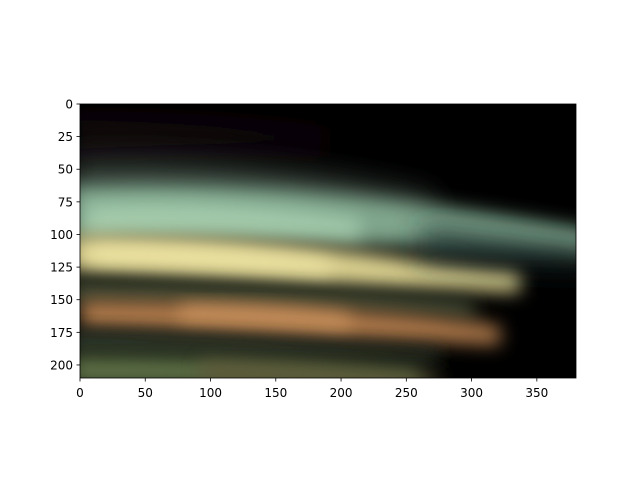 The image size is (640, 480). What do you see at coordinates (280, 300) in the screenshot?
I see `band-olive-dark` at bounding box center [280, 300].